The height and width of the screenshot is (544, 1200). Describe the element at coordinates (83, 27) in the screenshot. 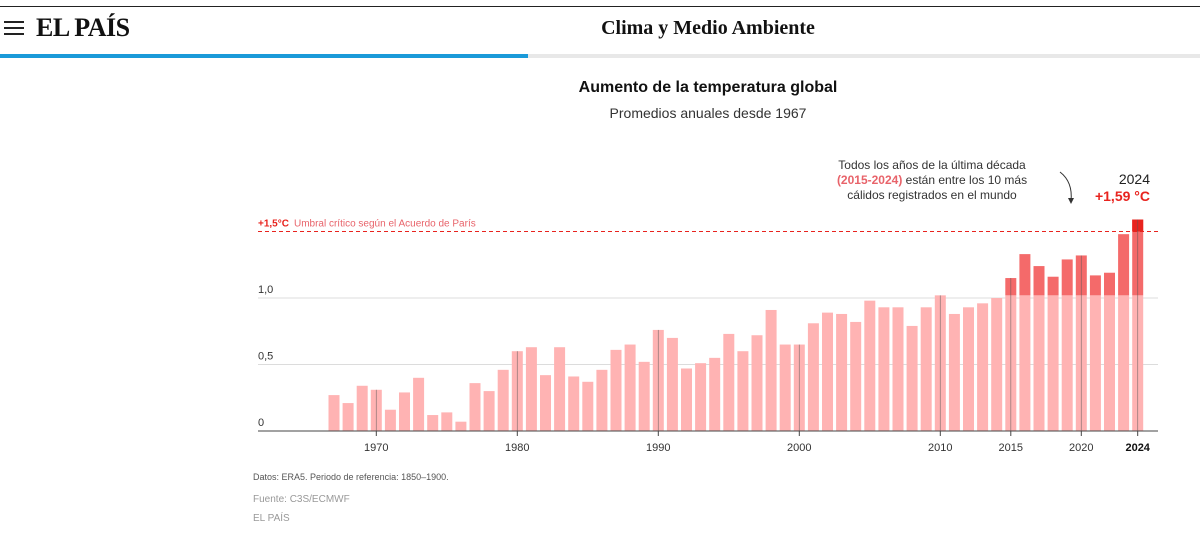

I see `site-logo: EL PAÍS` at that location.